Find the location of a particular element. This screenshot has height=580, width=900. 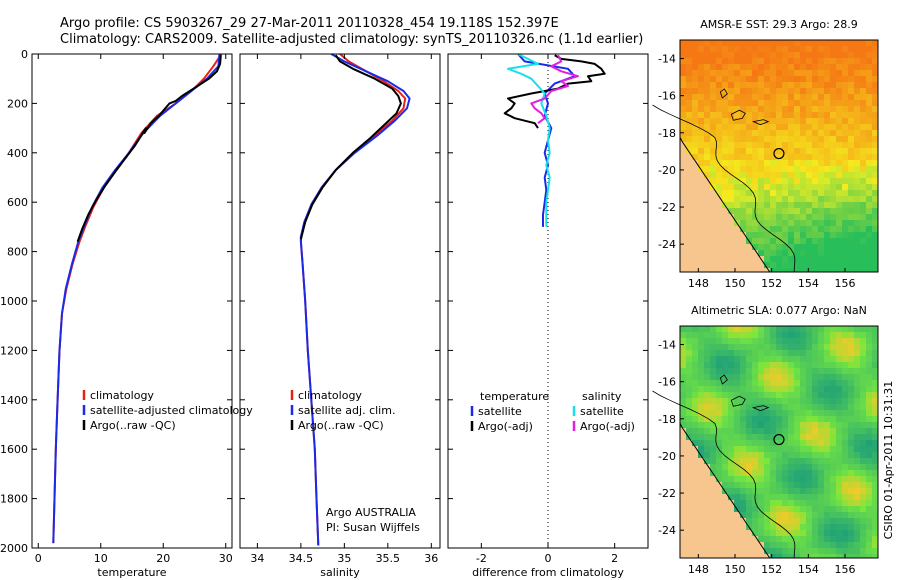

legend-entry: climatology is located at coordinates (122, 395).